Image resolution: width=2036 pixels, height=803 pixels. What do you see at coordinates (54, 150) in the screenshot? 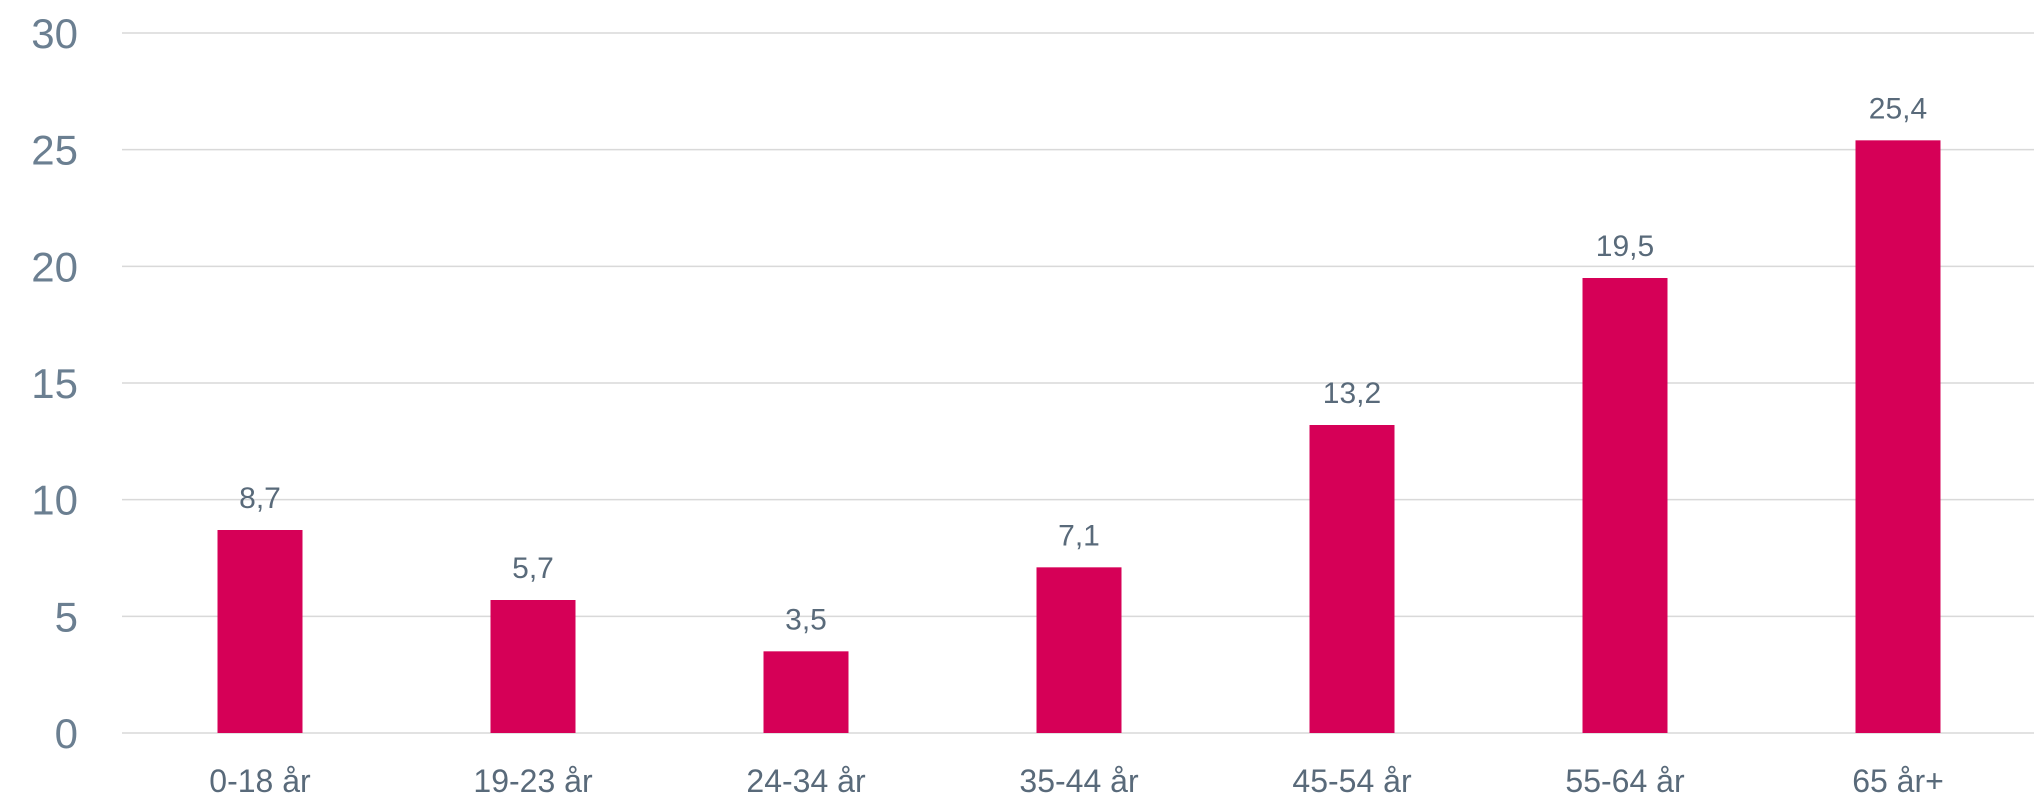
I see `y-tick-label: 25` at bounding box center [54, 150].